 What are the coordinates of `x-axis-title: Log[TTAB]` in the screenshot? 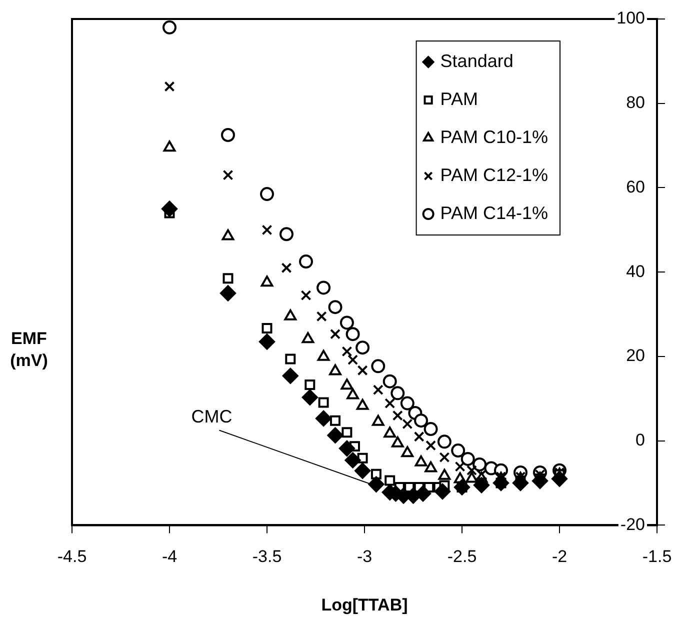 It's located at (364, 604).